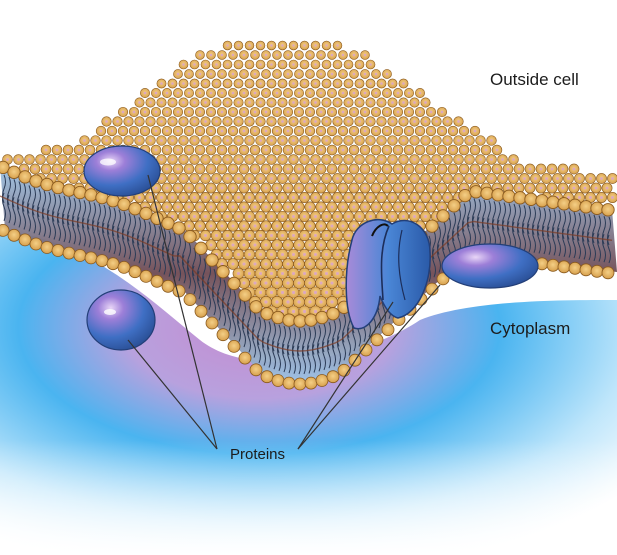 The width and height of the screenshot is (617, 555). I want to click on leader-line-lower-left, so click(172, 394).